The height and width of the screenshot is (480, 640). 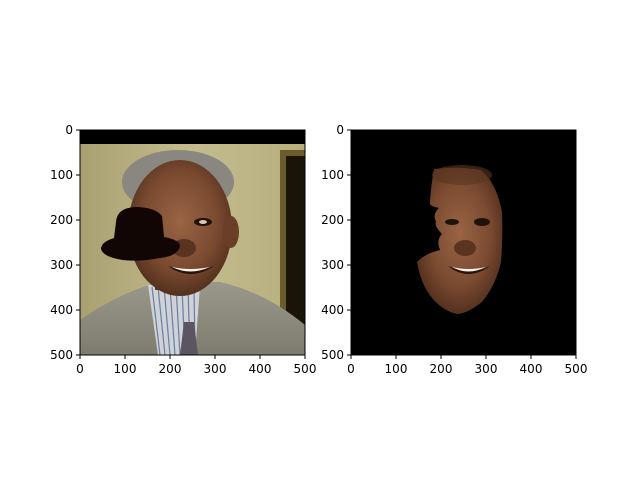 What do you see at coordinates (531, 369) in the screenshot?
I see `right-x-tick-label: 400` at bounding box center [531, 369].